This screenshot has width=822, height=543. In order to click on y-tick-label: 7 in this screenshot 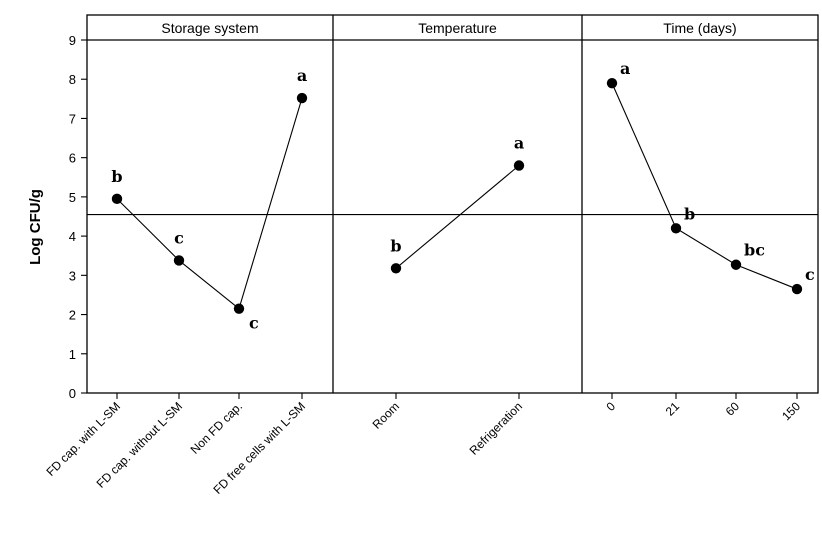, I will do `click(72, 118)`.